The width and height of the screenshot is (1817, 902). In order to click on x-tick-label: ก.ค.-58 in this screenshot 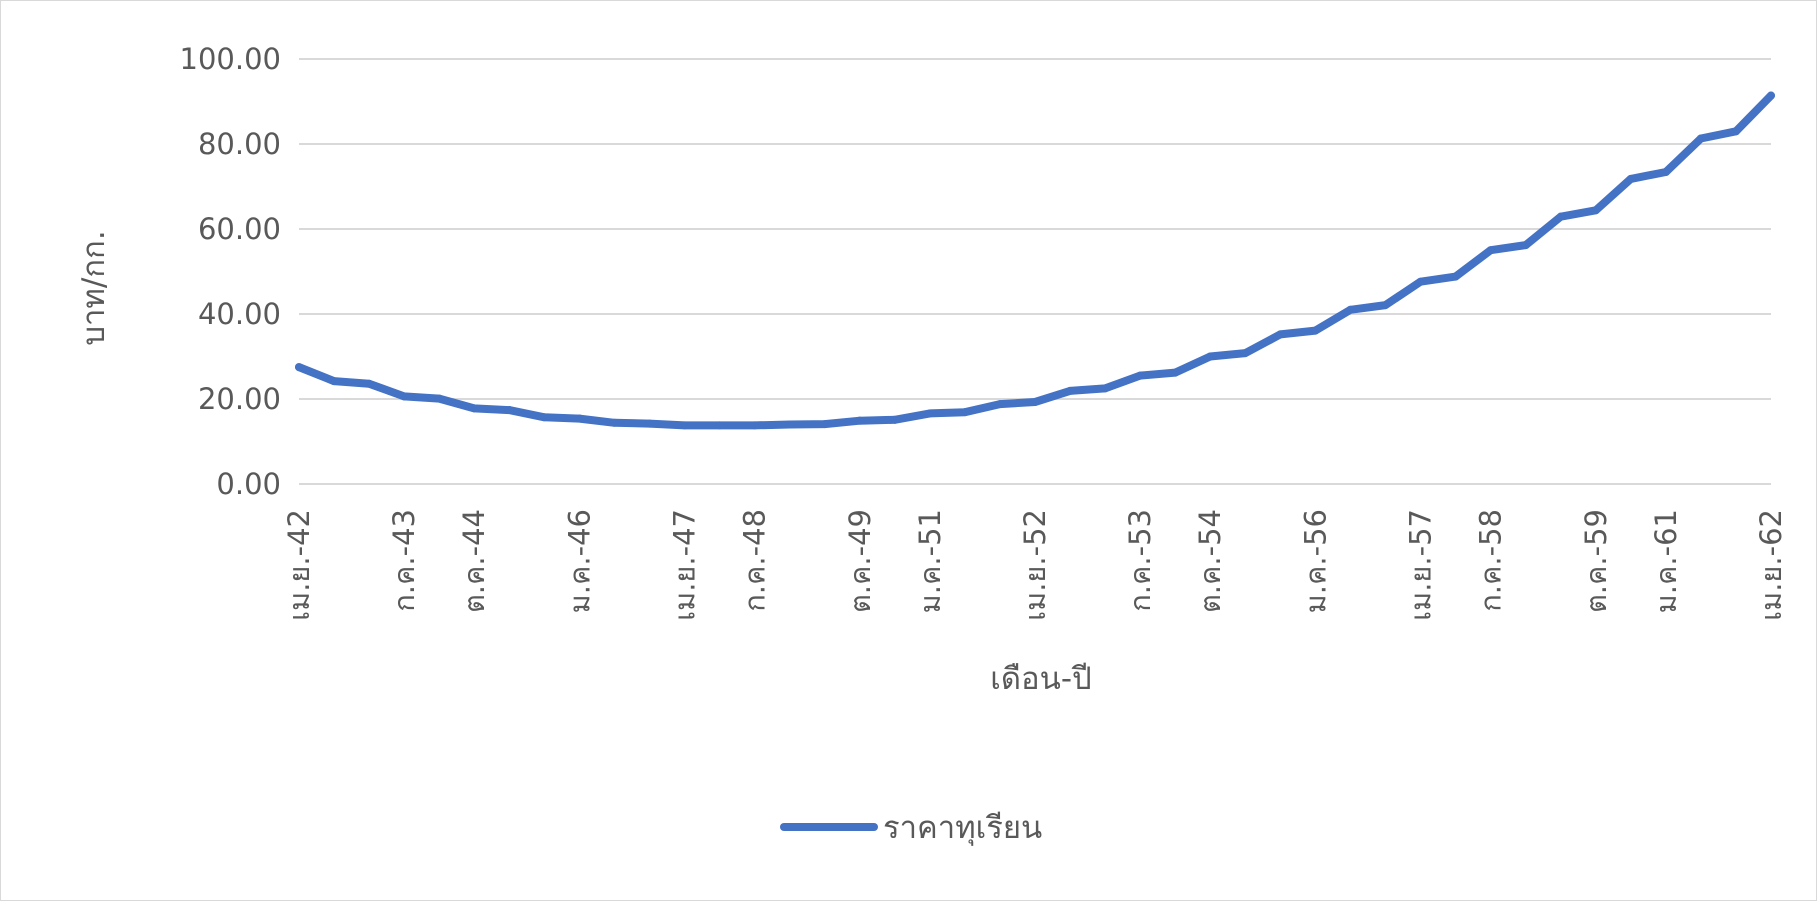, I will do `click(1491, 560)`.